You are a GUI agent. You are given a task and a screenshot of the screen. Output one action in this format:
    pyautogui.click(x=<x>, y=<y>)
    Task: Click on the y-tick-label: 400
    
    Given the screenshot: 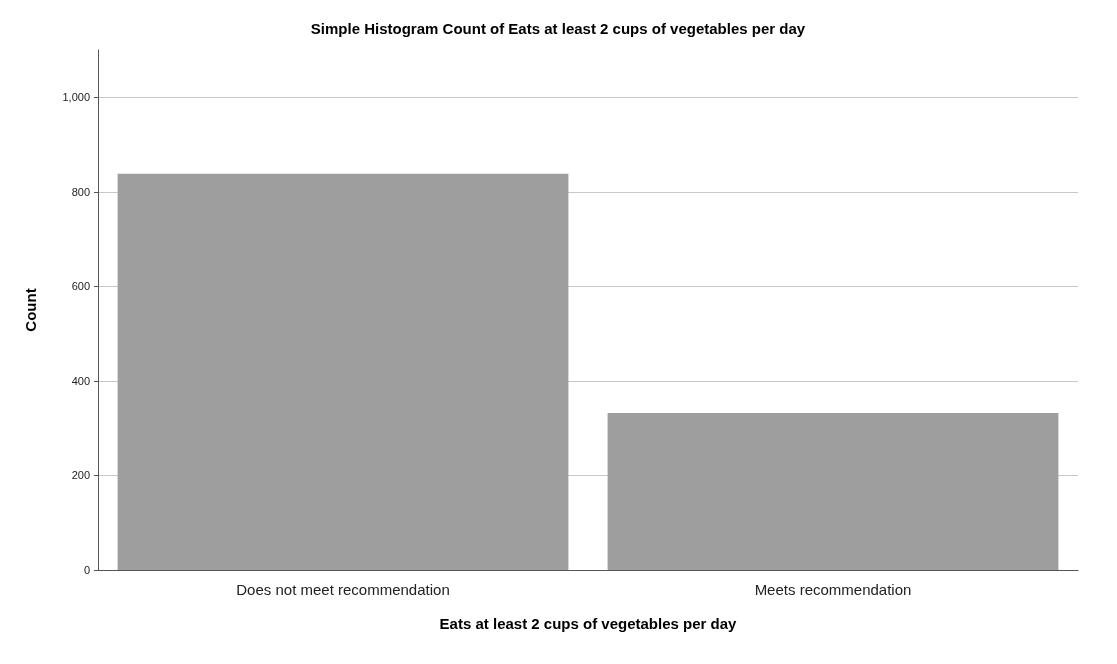 What is the action you would take?
    pyautogui.click(x=80, y=380)
    